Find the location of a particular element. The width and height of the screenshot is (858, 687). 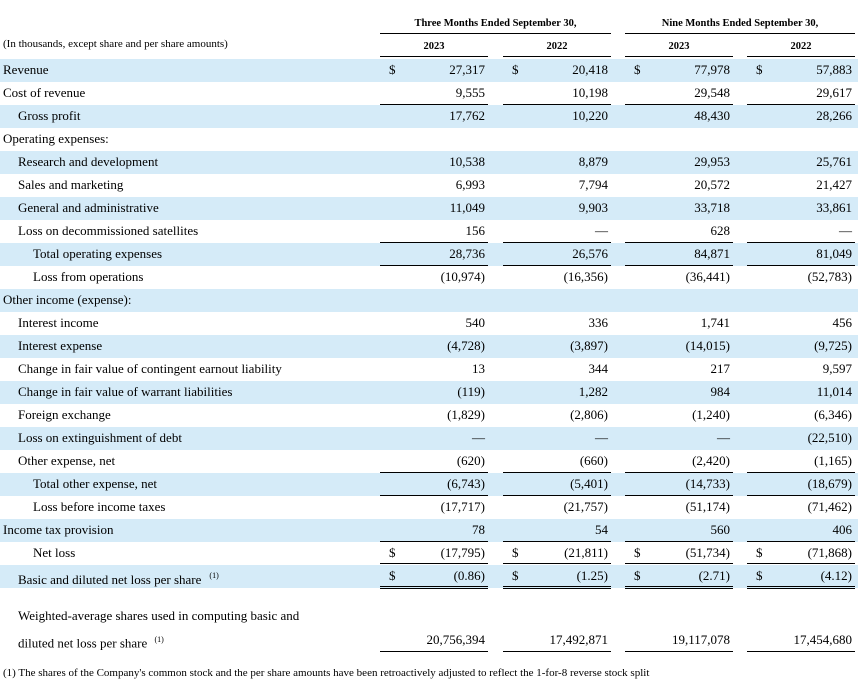

value-cell: 560 is located at coordinates (720, 529).